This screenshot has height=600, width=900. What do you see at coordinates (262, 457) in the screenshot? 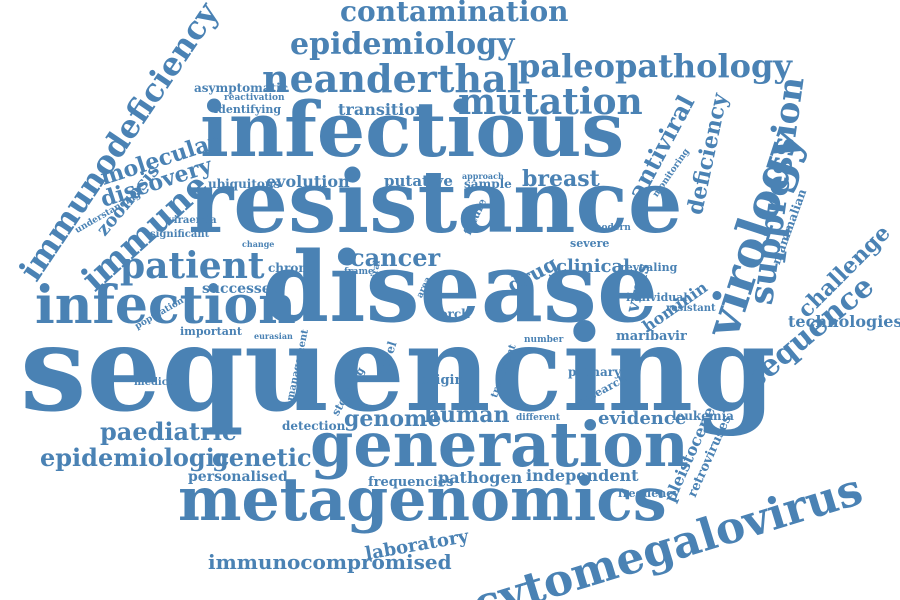
I see `word: genetic` at bounding box center [262, 457].